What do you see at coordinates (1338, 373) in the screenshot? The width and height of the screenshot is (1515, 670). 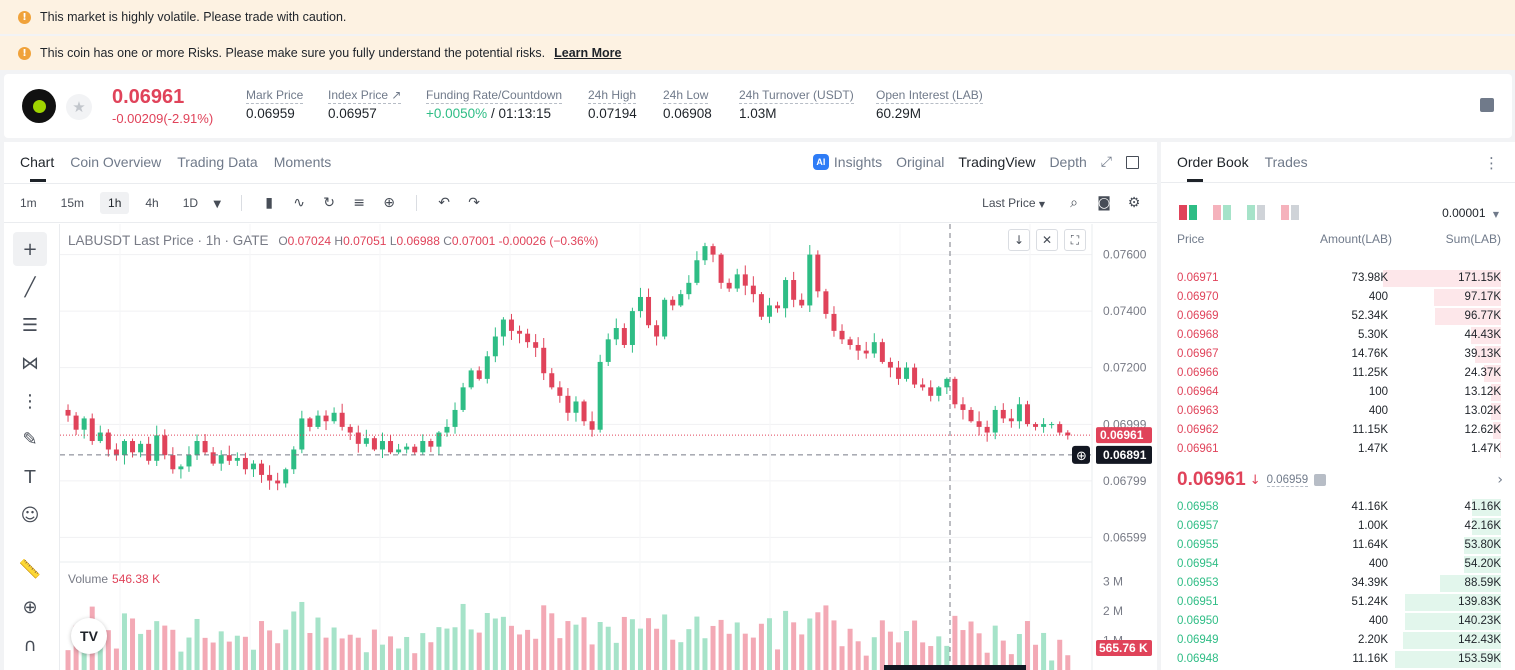 I see `ask-row: 0.06966 11.25K 24.37K` at bounding box center [1338, 373].